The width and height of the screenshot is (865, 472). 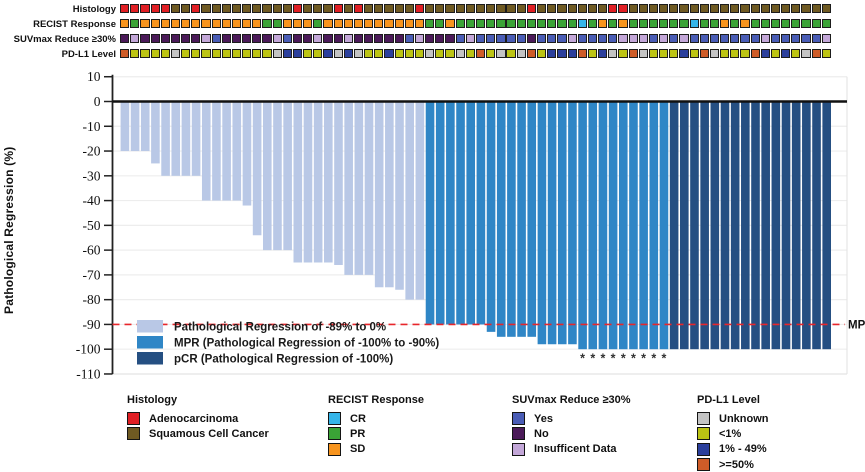 What do you see at coordinates (280, 328) in the screenshot?
I see `chart-legend-label: Pathological Regression of -89% to 0%` at bounding box center [280, 328].